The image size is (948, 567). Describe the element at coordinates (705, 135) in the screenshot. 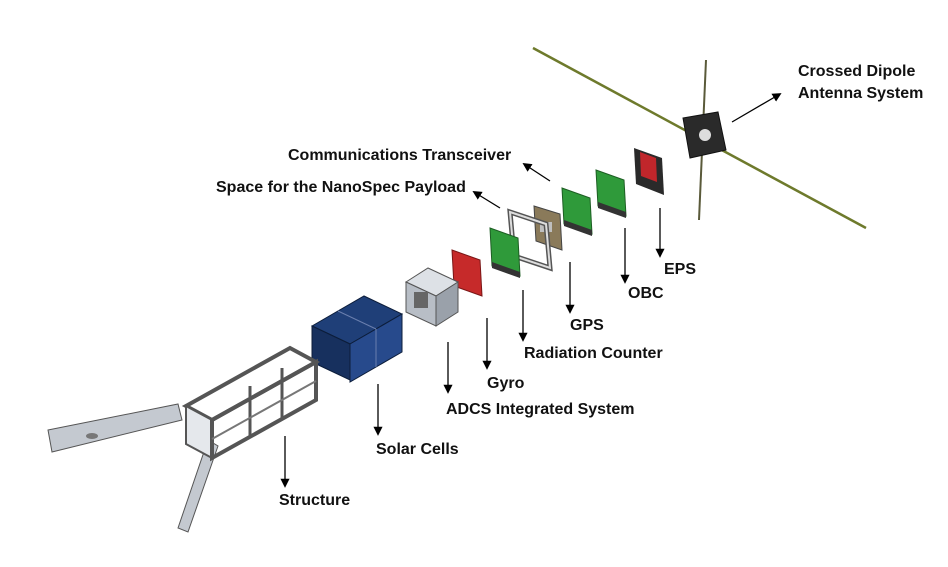

I see `antenna-hub` at that location.